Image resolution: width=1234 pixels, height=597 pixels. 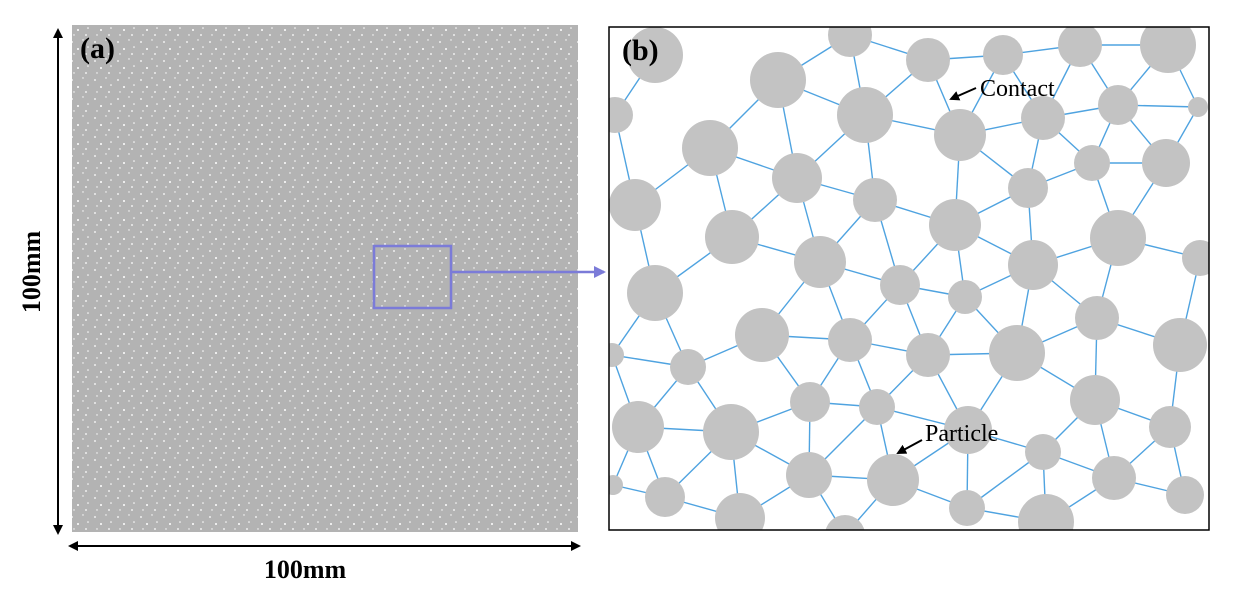 I want to click on panel-label: (a), so click(x=97, y=48).